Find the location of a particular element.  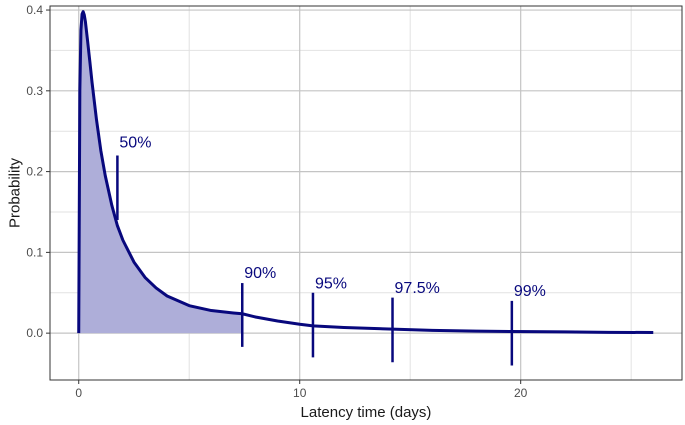

percentile-label: 50% is located at coordinates (135, 142).